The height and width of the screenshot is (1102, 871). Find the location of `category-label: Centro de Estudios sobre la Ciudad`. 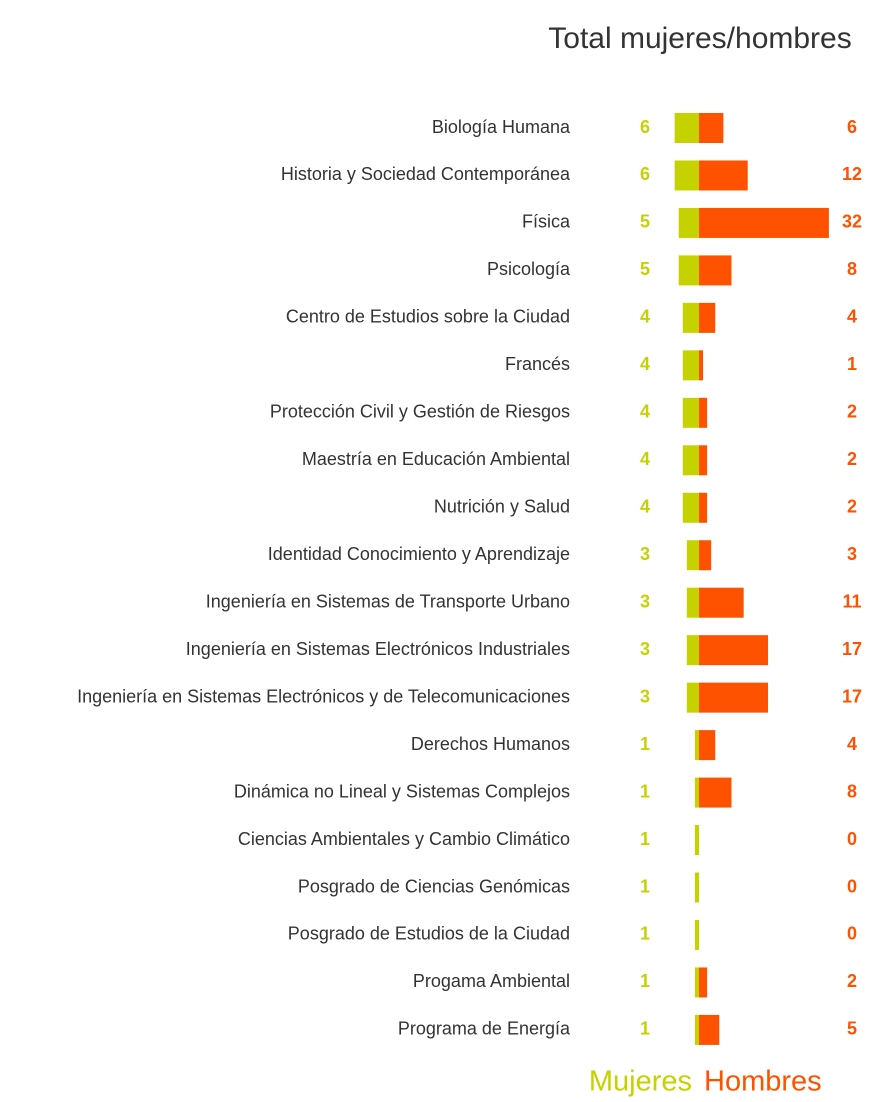

category-label: Centro de Estudios sobre la Ciudad is located at coordinates (428, 317).